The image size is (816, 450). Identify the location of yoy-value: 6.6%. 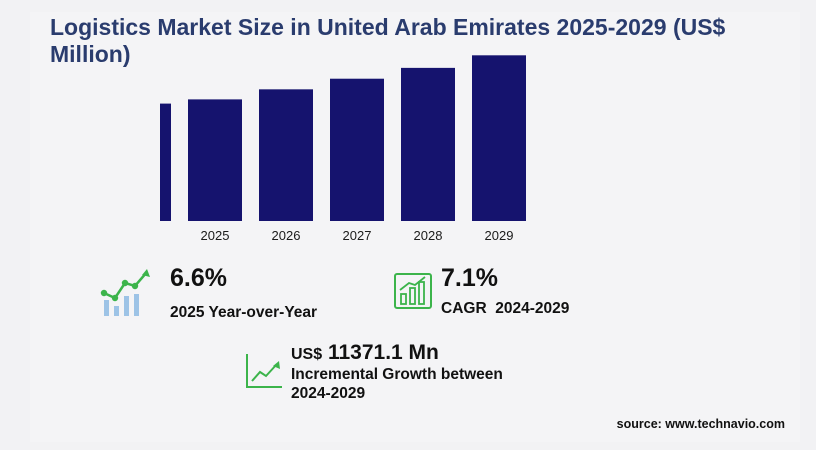
(198, 278).